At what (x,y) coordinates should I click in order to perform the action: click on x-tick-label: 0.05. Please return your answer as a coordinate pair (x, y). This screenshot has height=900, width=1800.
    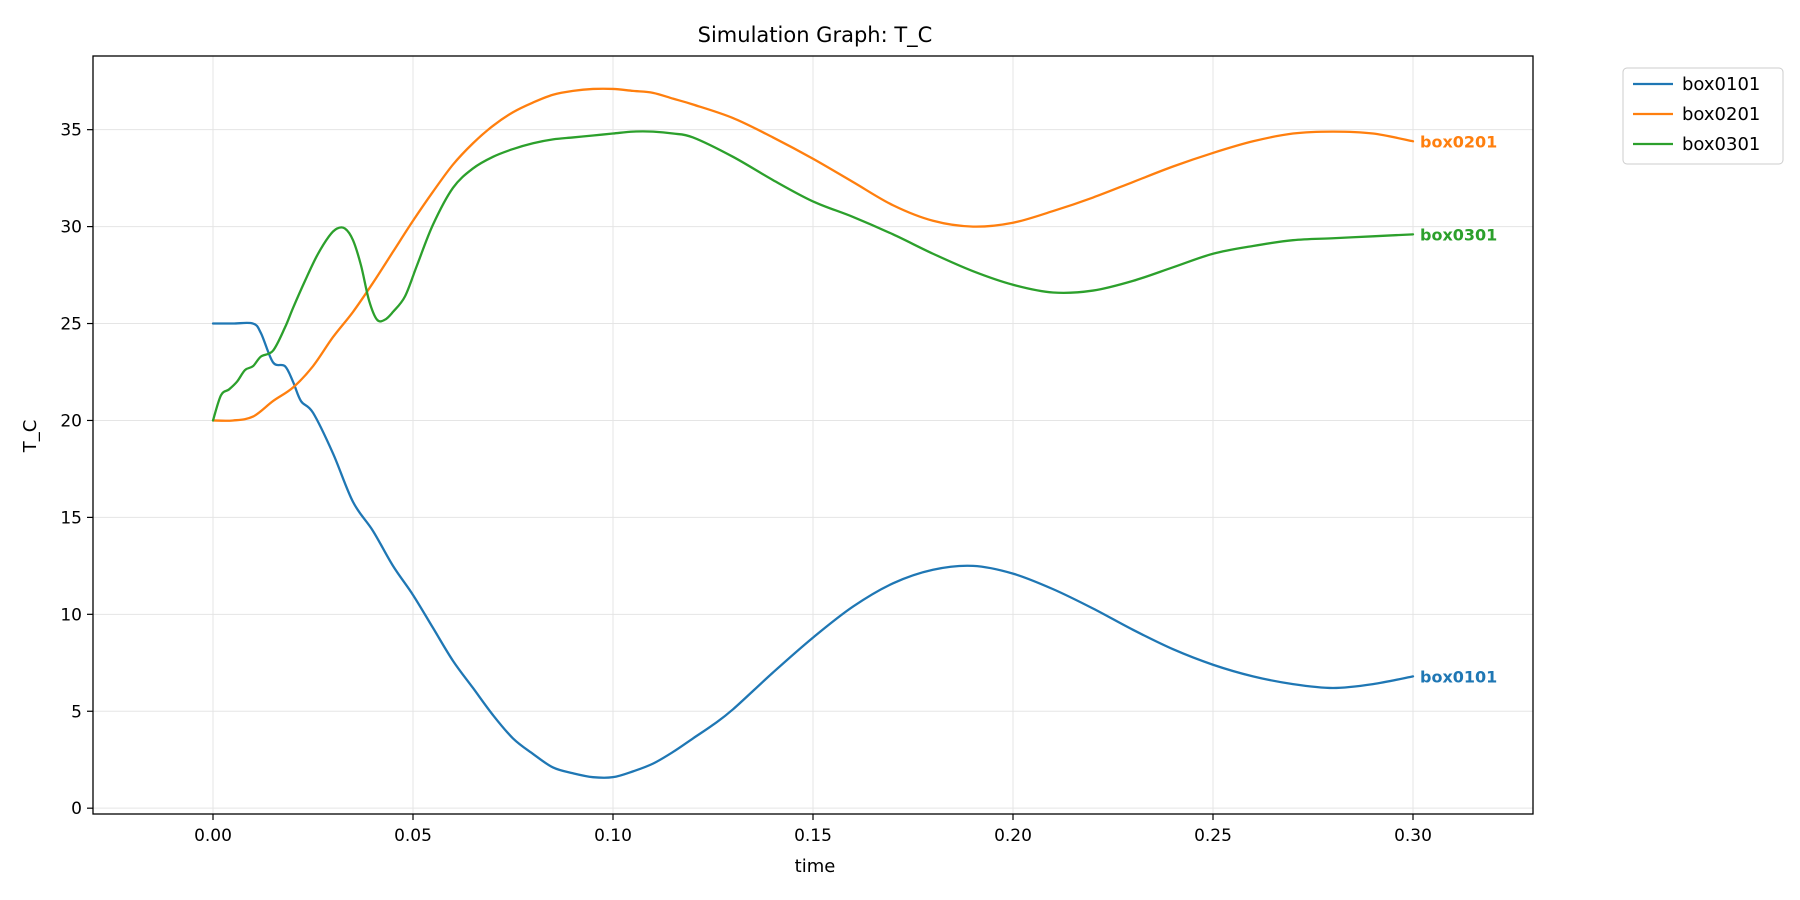
    Looking at the image, I should click on (413, 836).